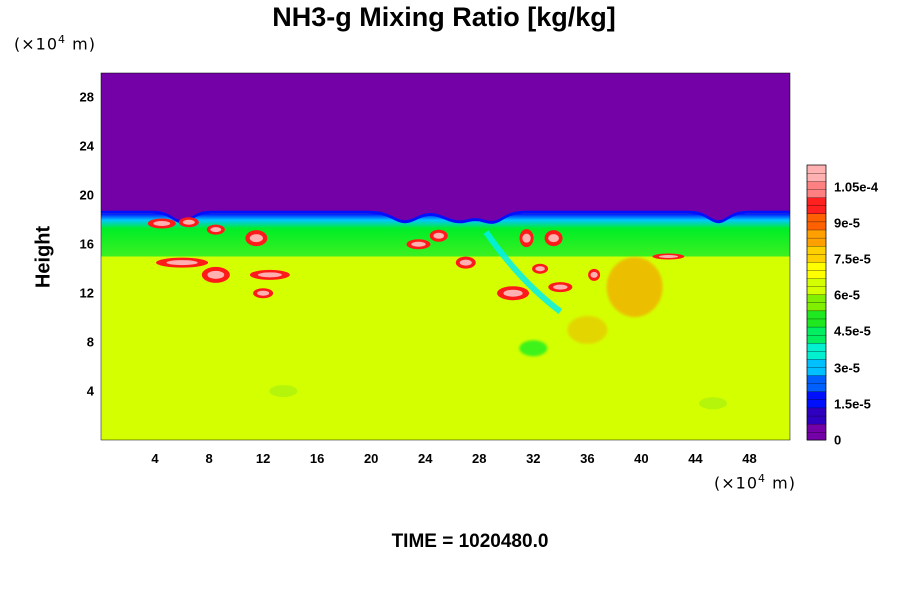 This screenshot has height=600, width=900. What do you see at coordinates (86, 293) in the screenshot?
I see `y-tick-label: 12` at bounding box center [86, 293].